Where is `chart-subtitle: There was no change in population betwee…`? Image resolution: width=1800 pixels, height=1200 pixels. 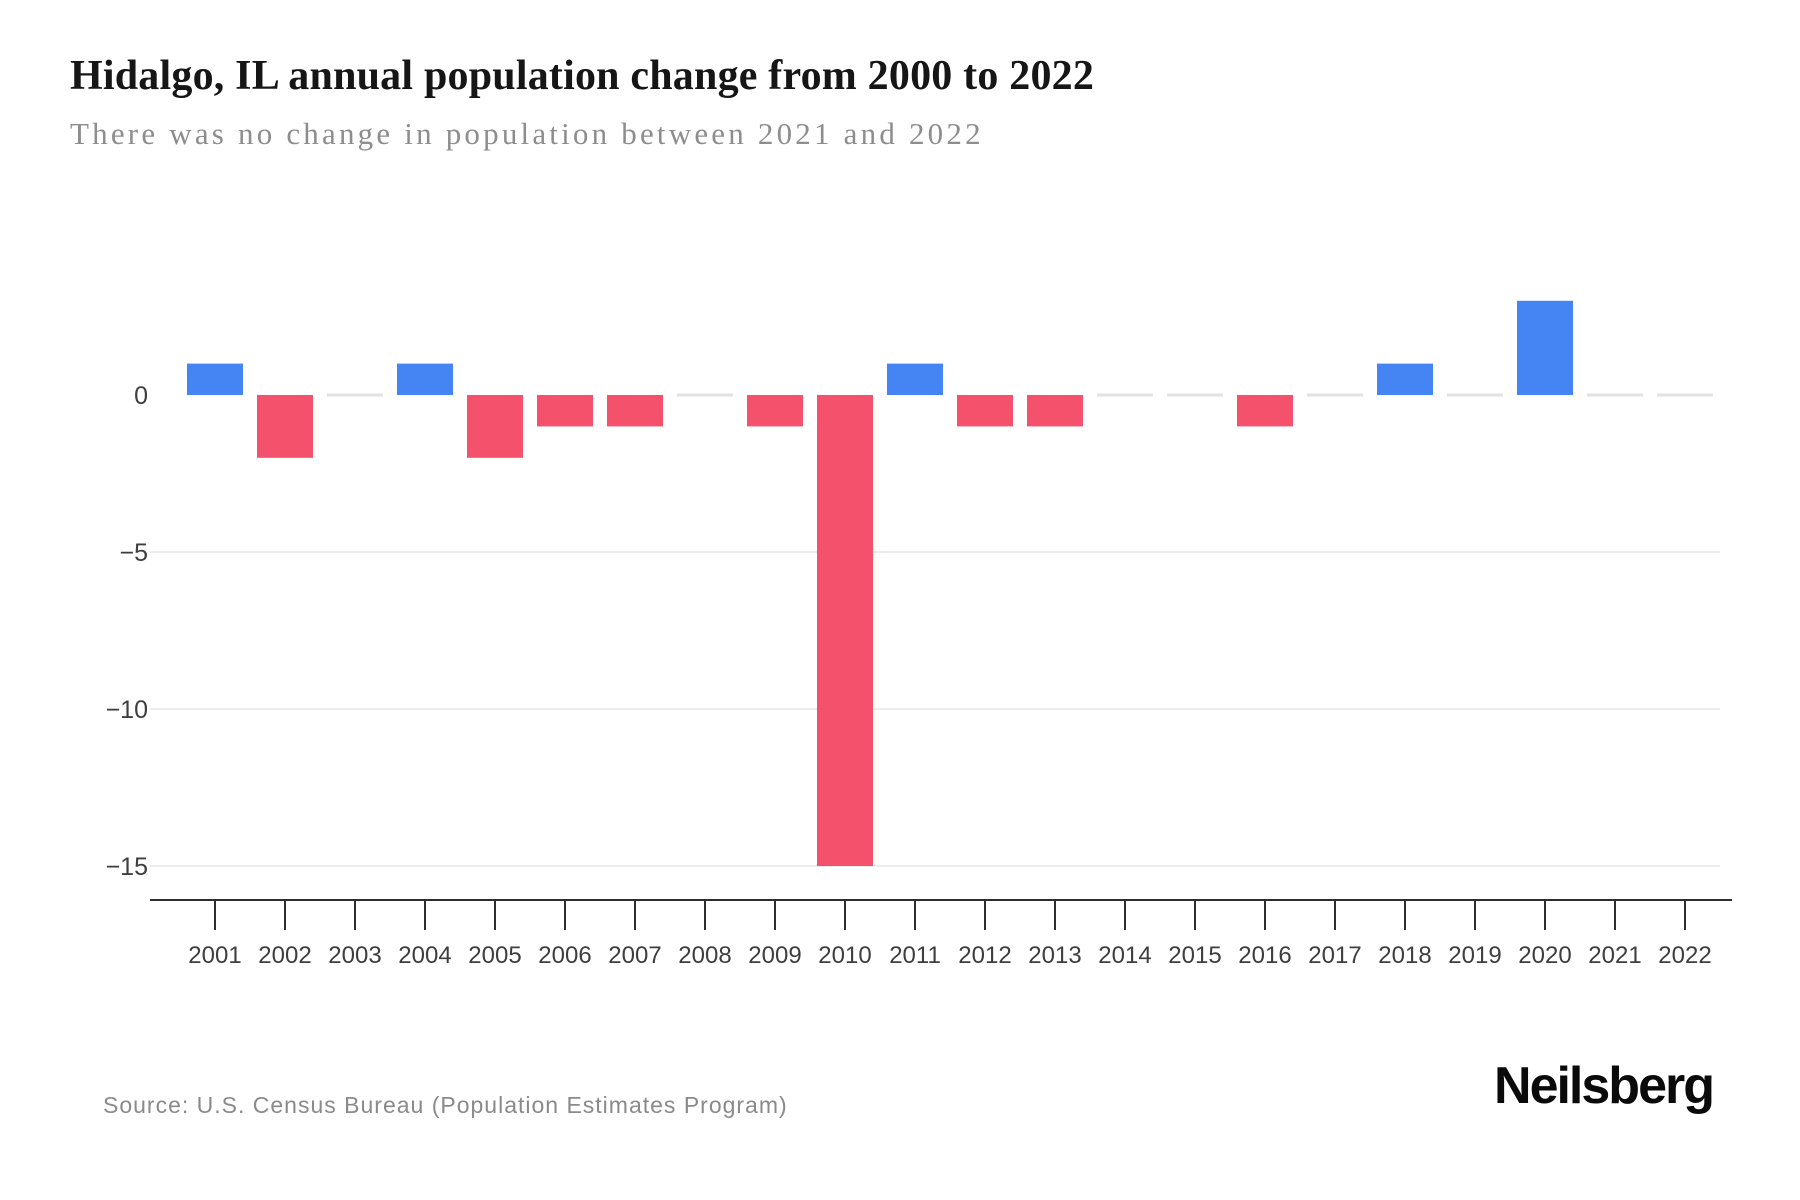
chart-subtitle: There was no change in population betwee… is located at coordinates (527, 133).